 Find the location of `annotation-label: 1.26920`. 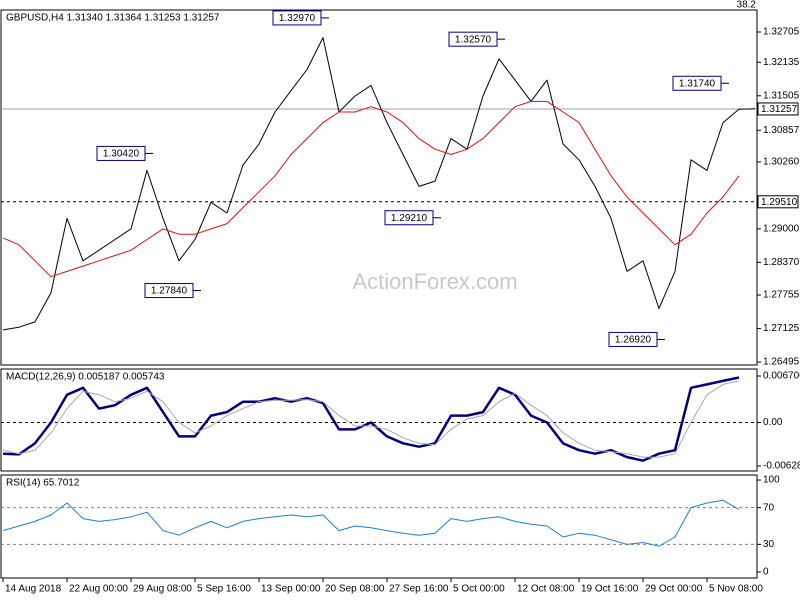

annotation-label: 1.26920 is located at coordinates (633, 340).